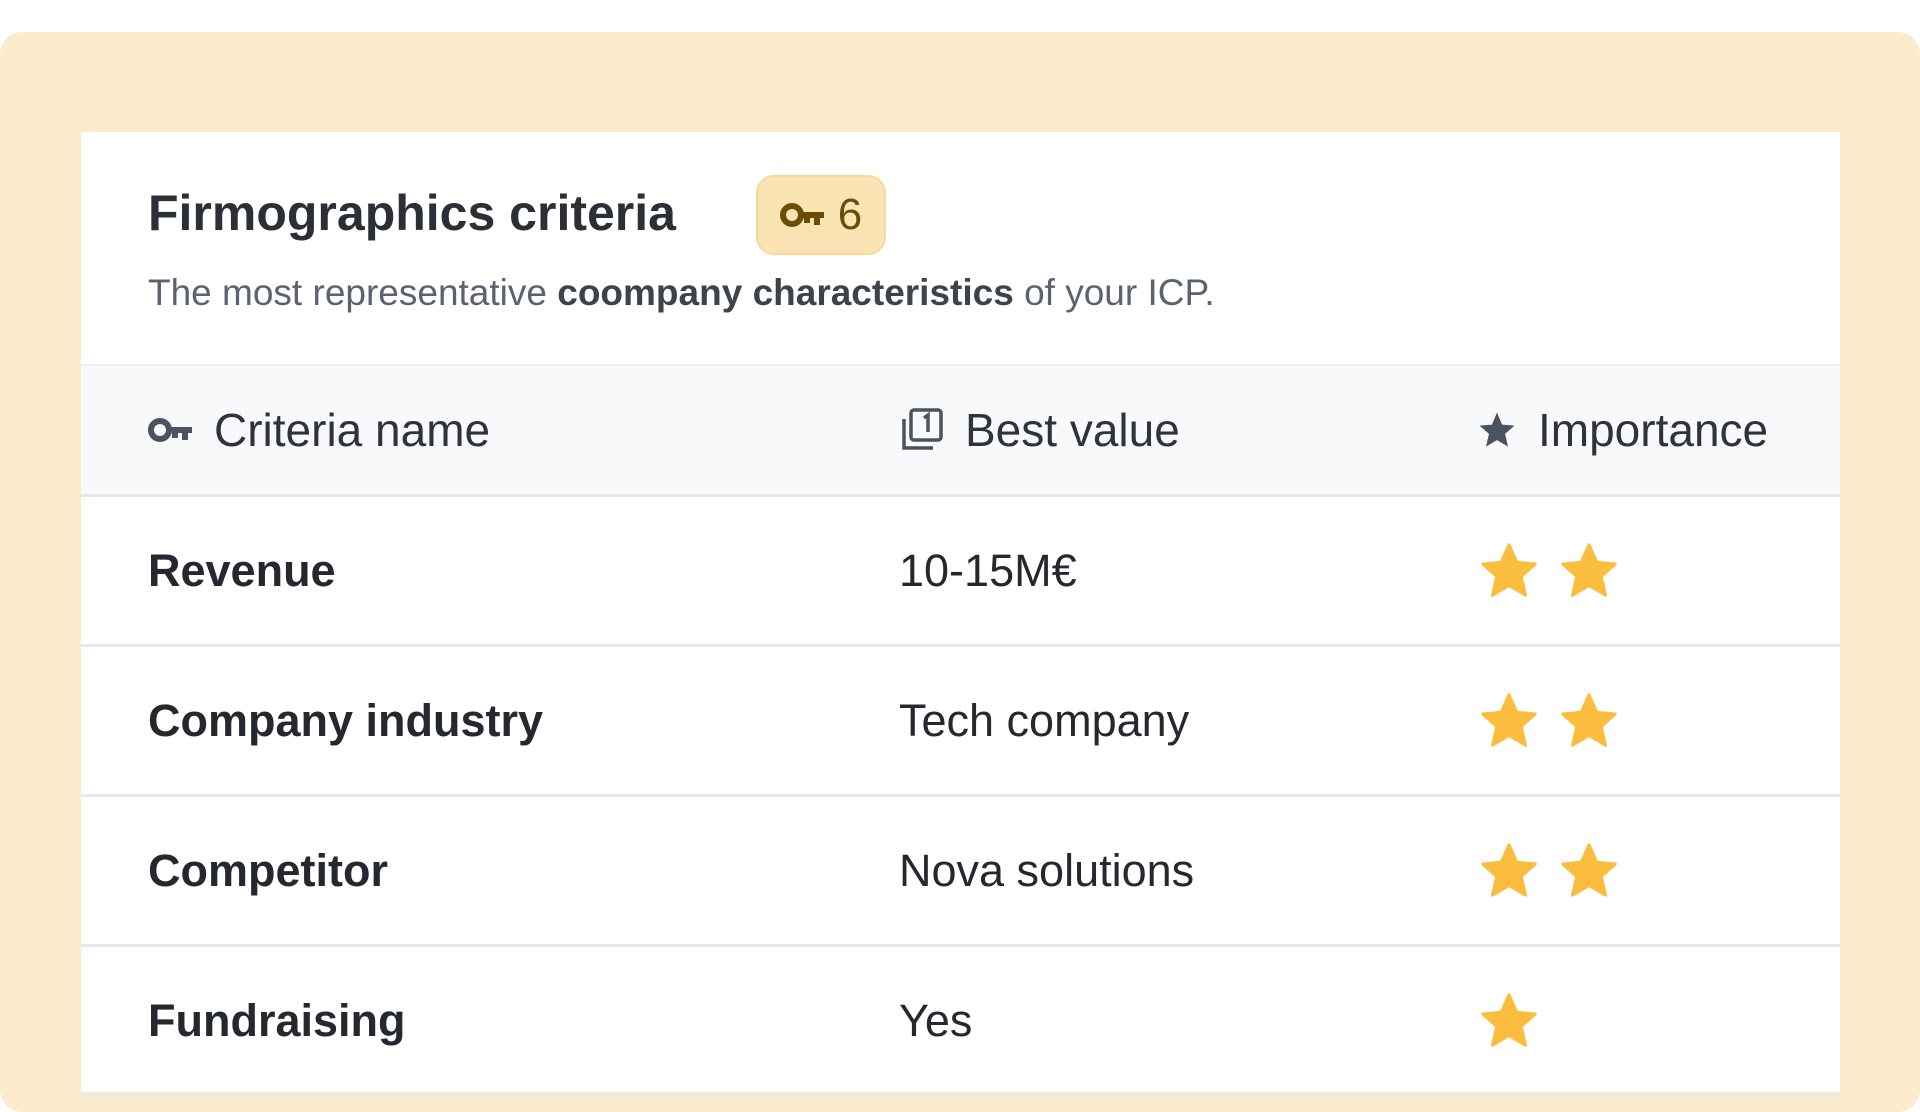  I want to click on criteria-name: Fundraising, so click(277, 1020).